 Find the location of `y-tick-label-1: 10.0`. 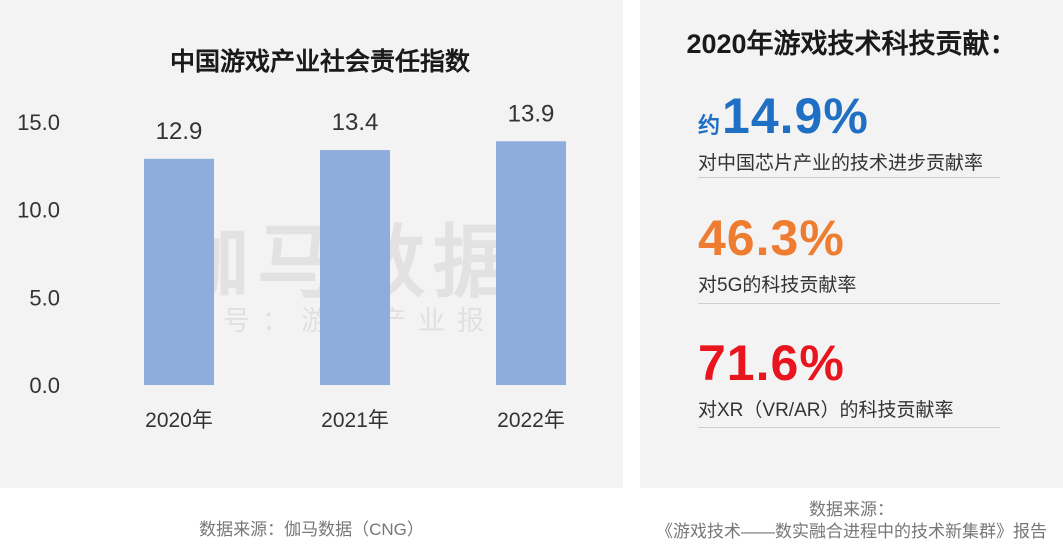

y-tick-label-1: 10.0 is located at coordinates (38, 210).